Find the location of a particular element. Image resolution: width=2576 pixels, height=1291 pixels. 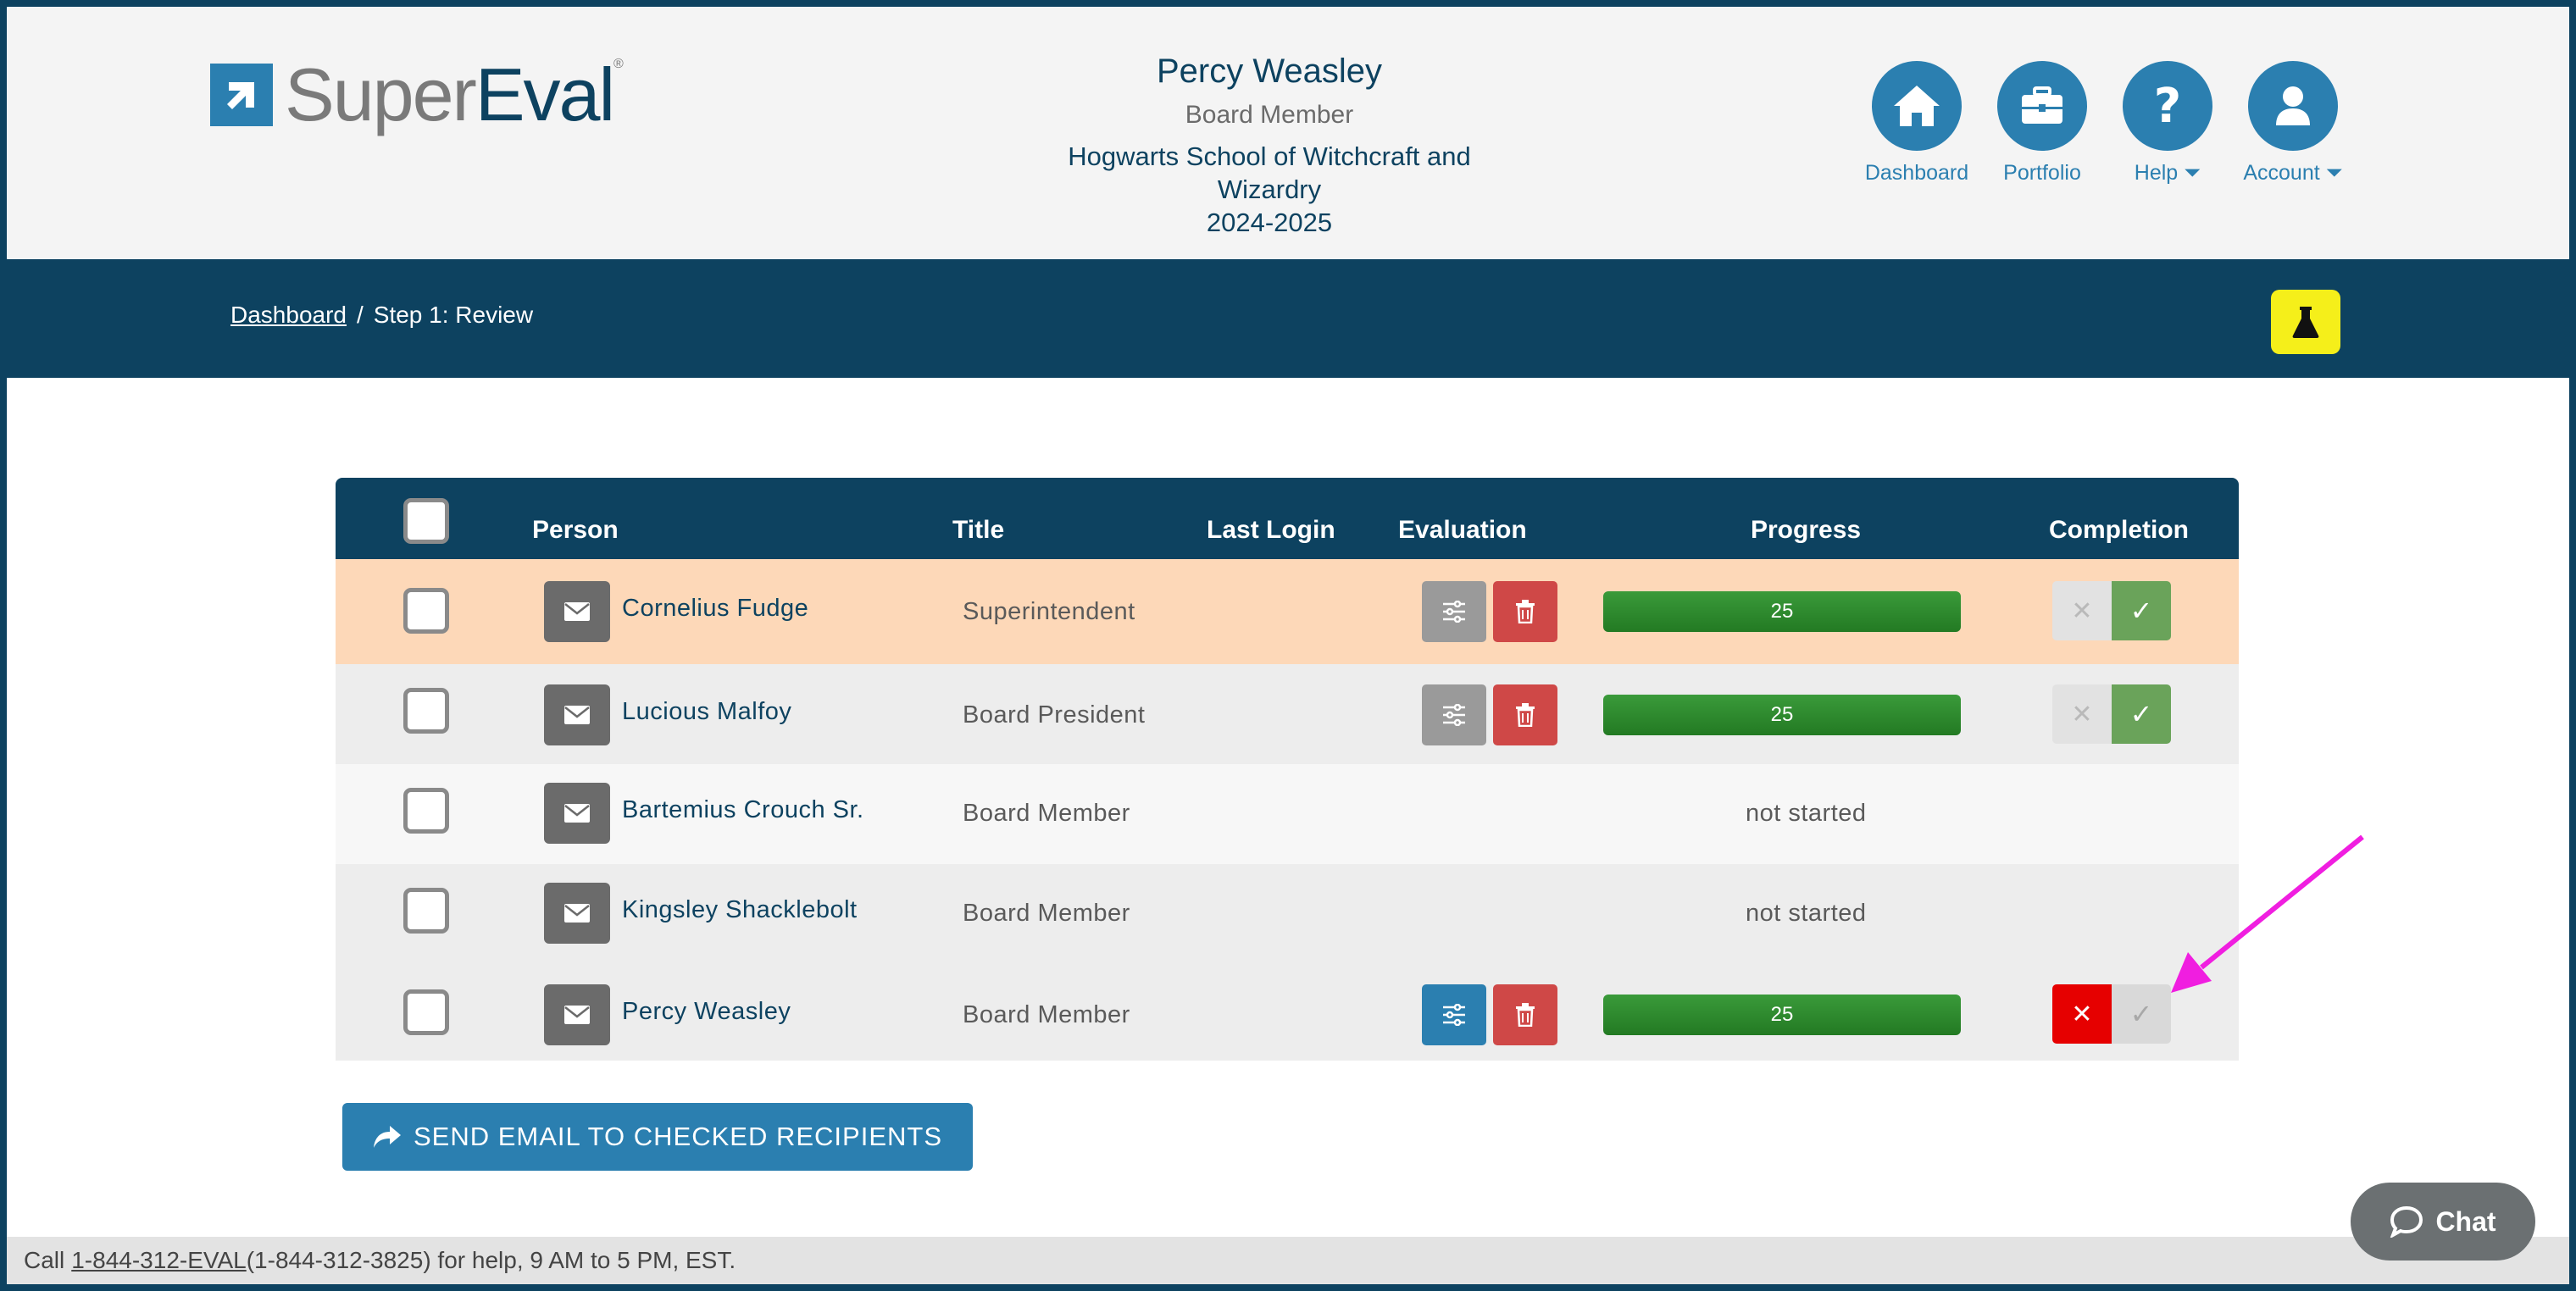

home-icon is located at coordinates (1917, 106).